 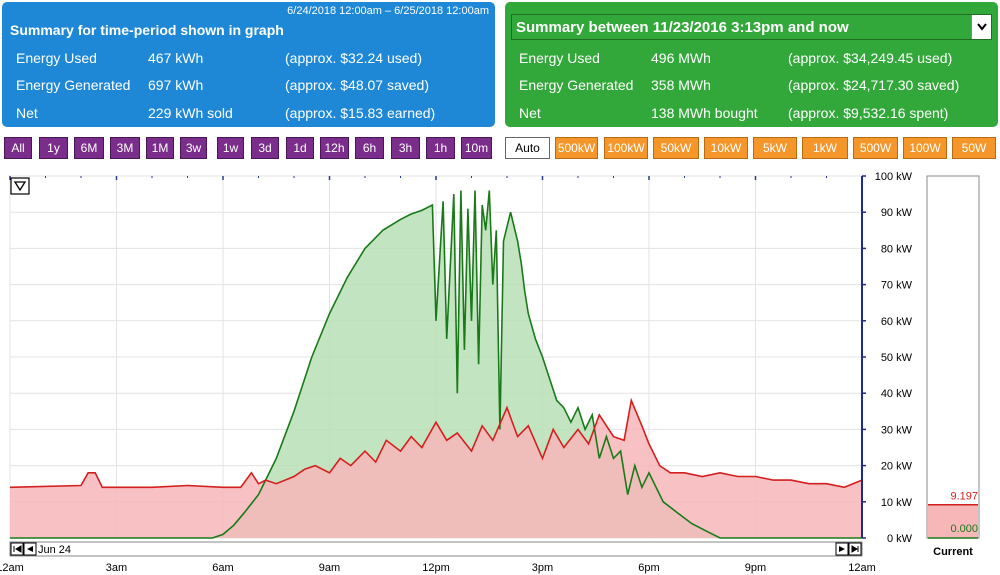 What do you see at coordinates (222, 568) in the screenshot?
I see `x-tick-label: 6am` at bounding box center [222, 568].